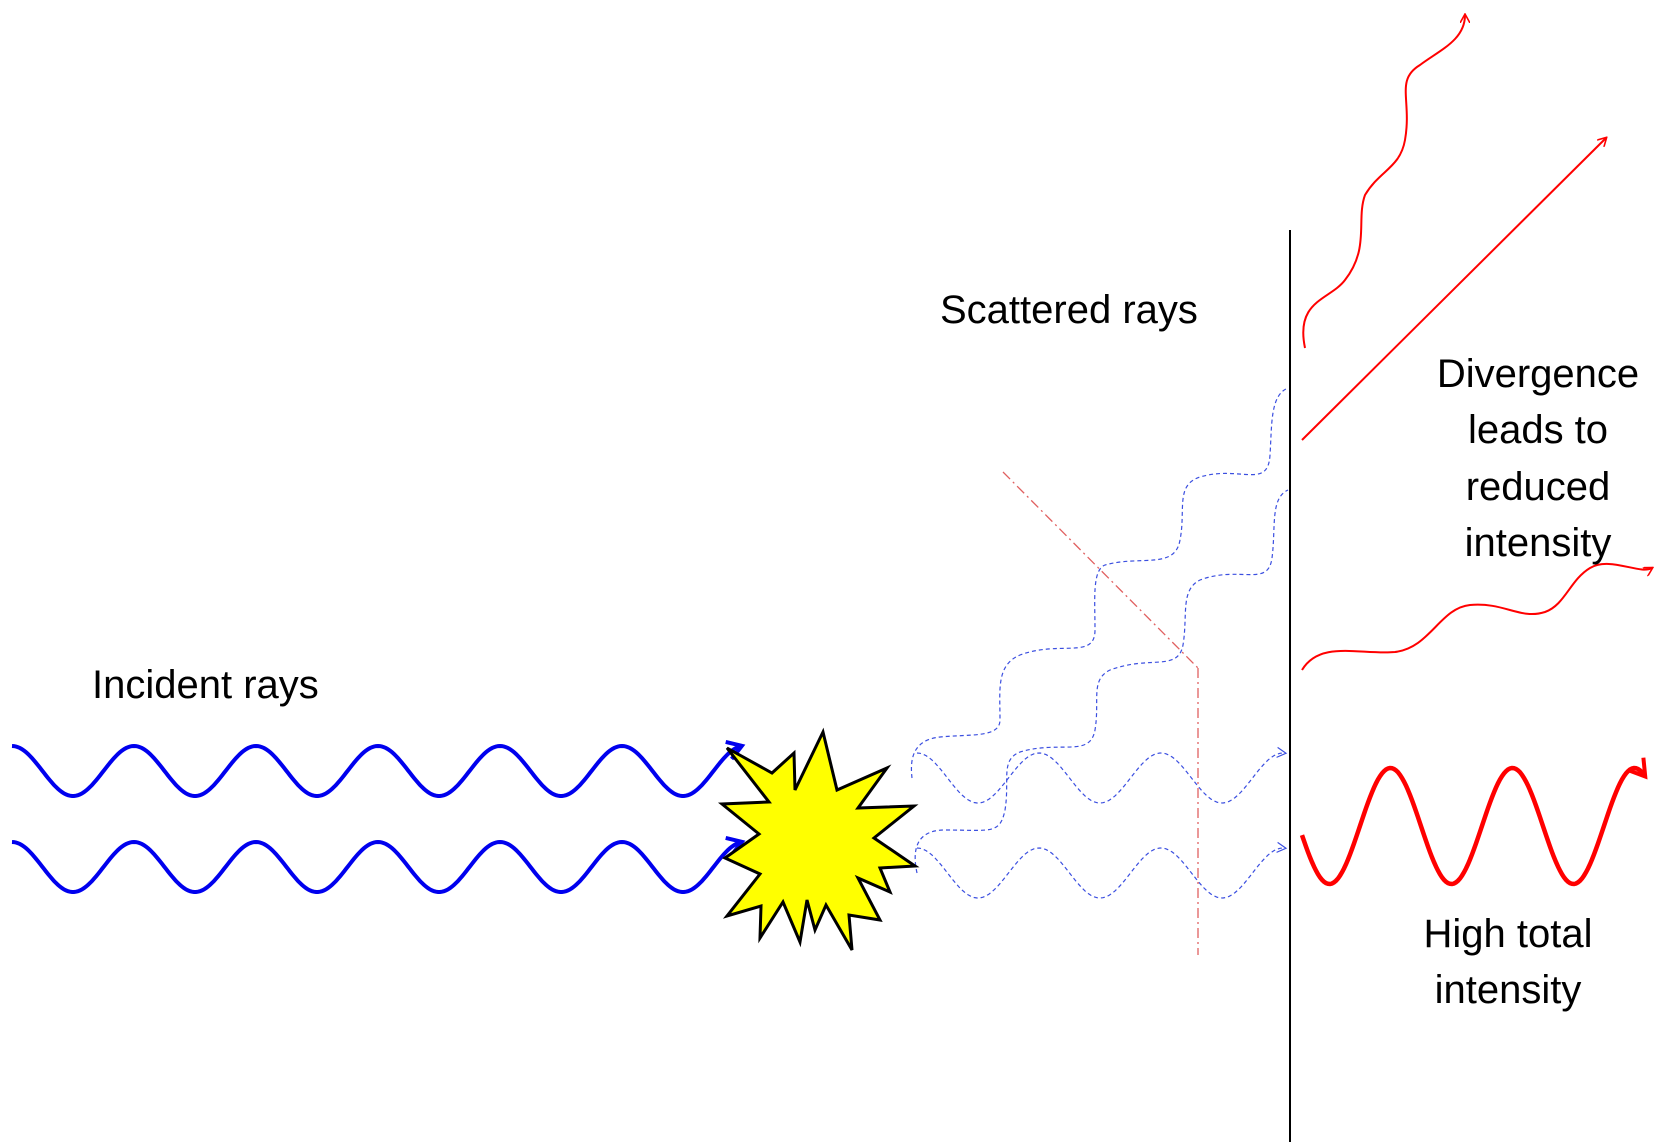 This screenshot has height=1142, width=1679. I want to click on high-intensity-caption: High total intensity, so click(1508, 962).